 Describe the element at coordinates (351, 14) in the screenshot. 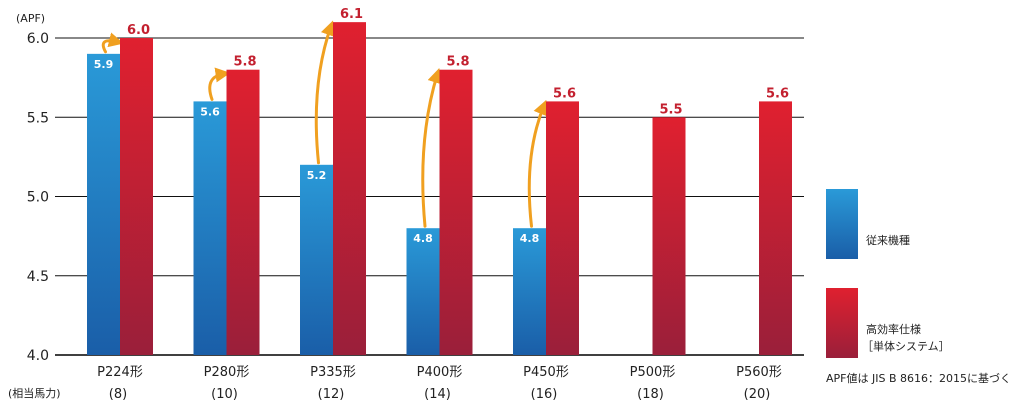

I see `value-label-high-efficiency: 6.1` at that location.